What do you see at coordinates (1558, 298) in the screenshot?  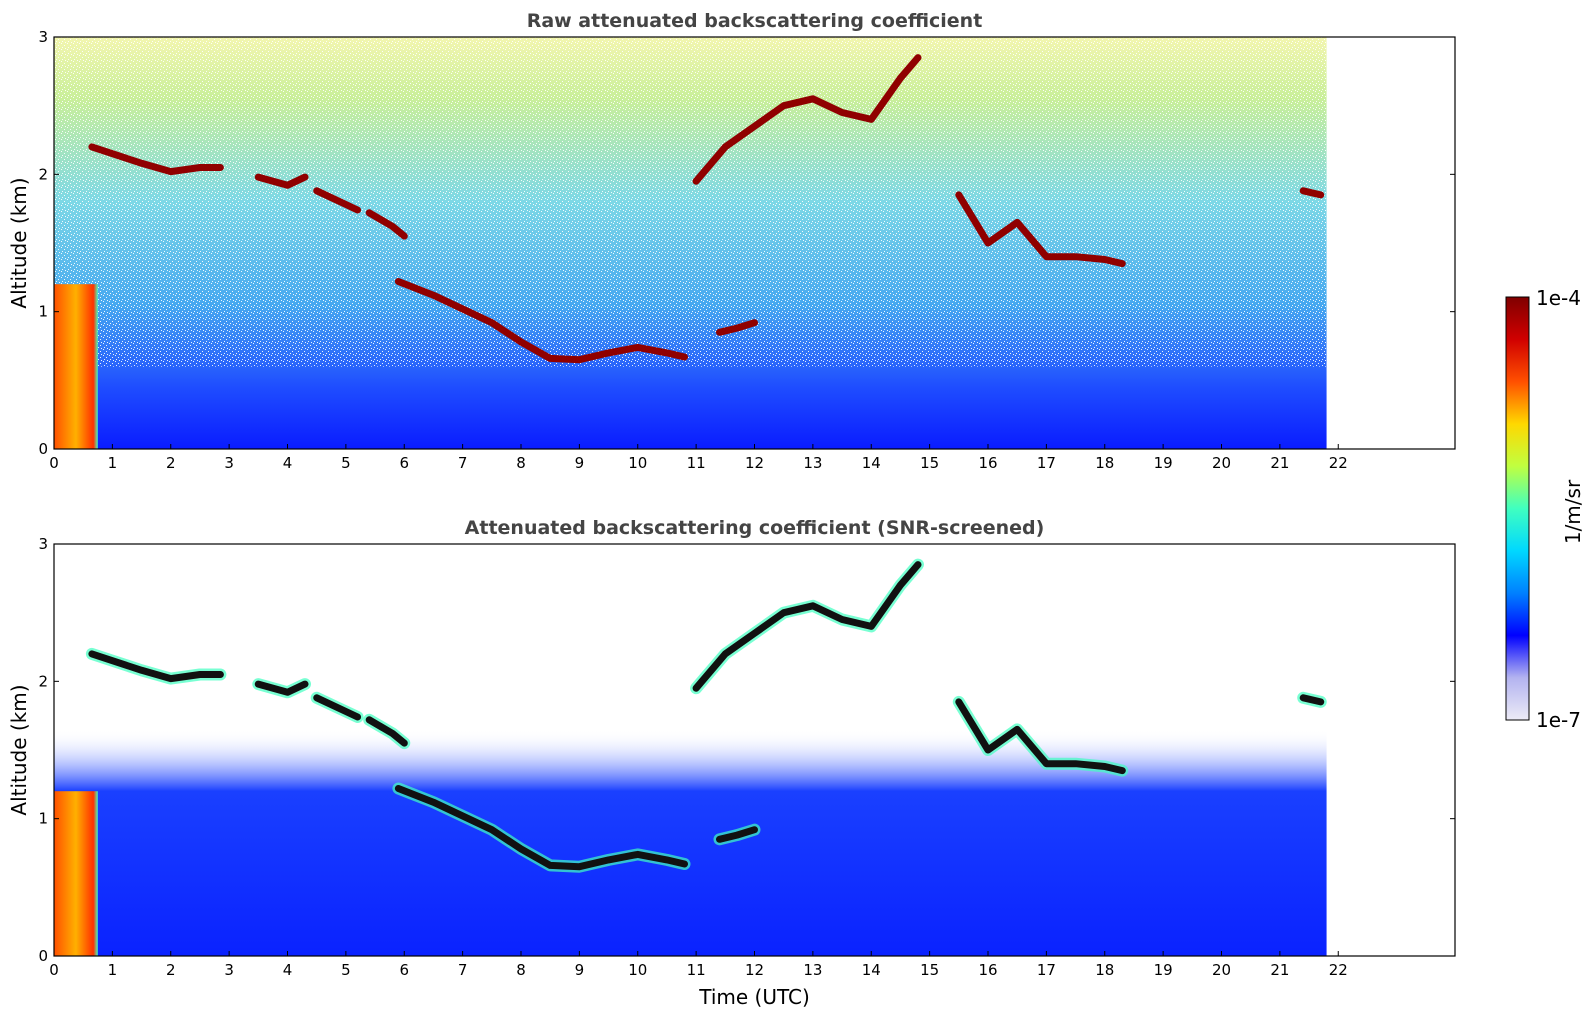 I see `colorbar-max-label: 1e-4` at bounding box center [1558, 298].